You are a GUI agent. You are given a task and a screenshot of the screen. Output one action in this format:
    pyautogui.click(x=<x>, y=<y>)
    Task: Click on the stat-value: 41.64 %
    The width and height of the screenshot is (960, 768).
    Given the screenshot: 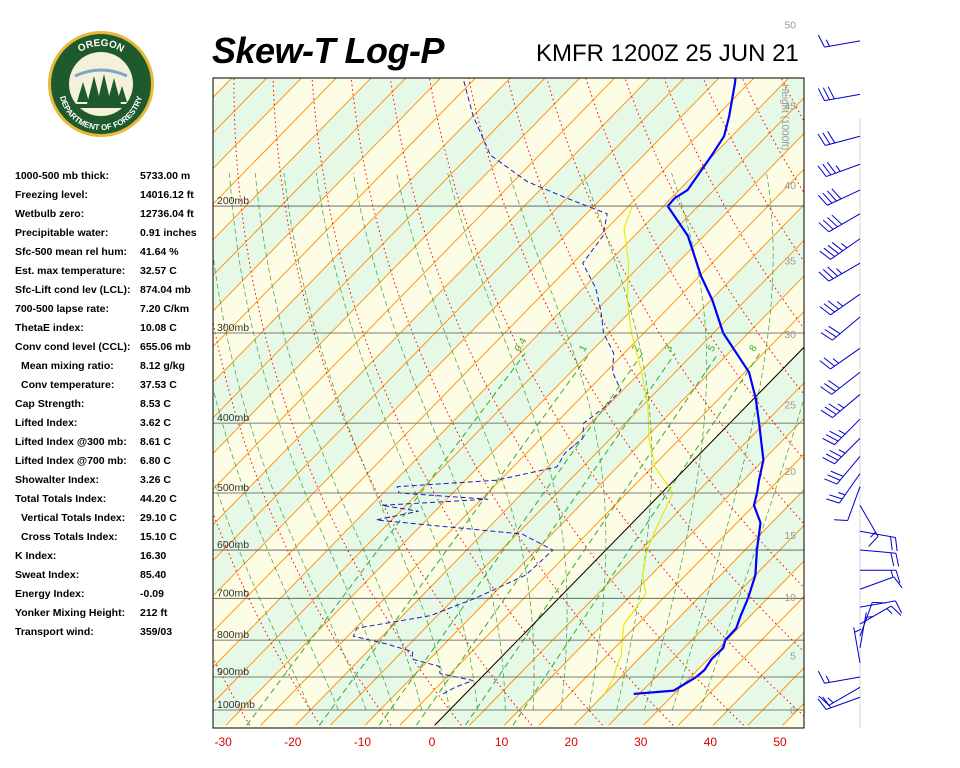 What is the action you would take?
    pyautogui.click(x=159, y=252)
    